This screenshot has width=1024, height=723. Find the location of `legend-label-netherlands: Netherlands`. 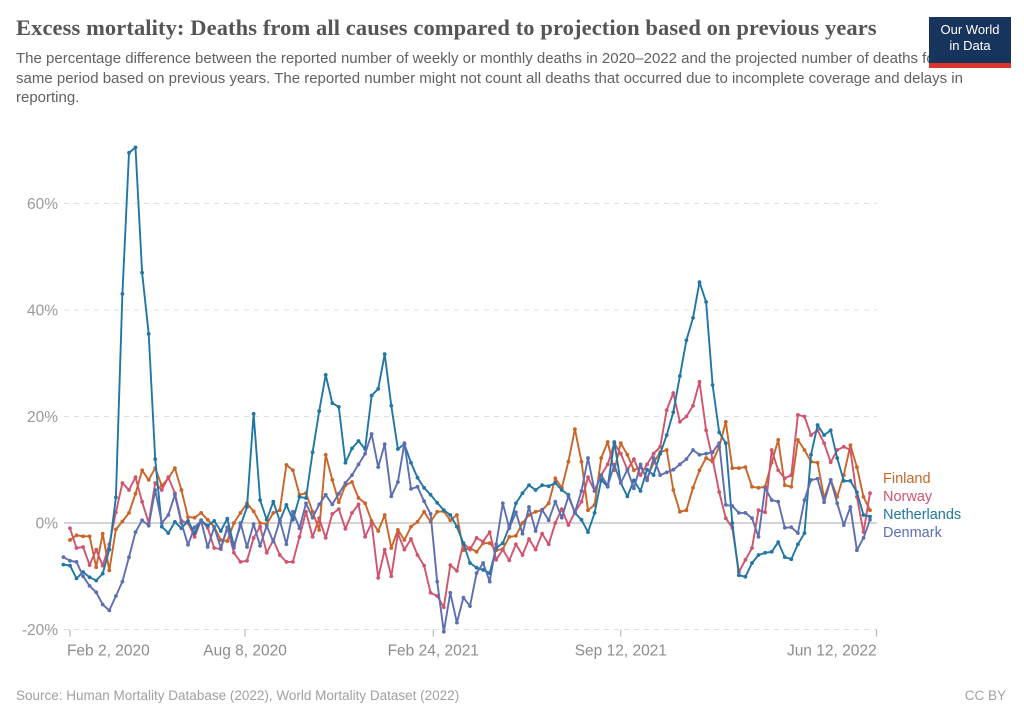

legend-label-netherlands: Netherlands is located at coordinates (922, 515).